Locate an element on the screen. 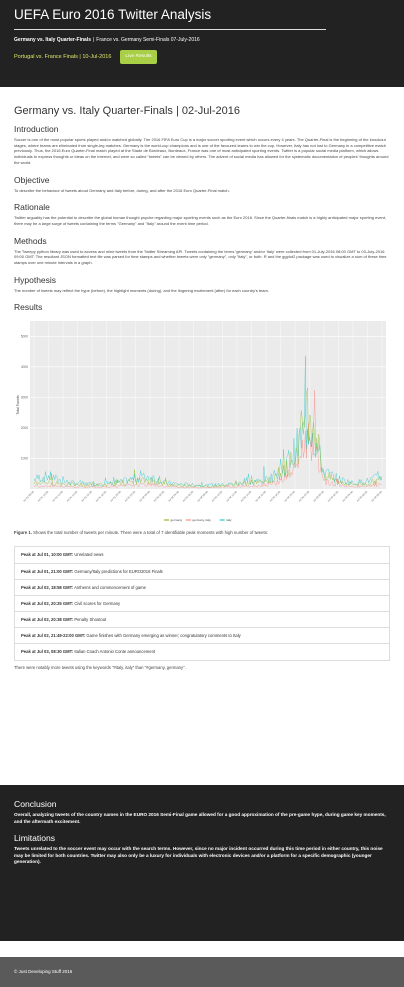  x-tick-label: Jul 02 18:00 is located at coordinates (274, 496).